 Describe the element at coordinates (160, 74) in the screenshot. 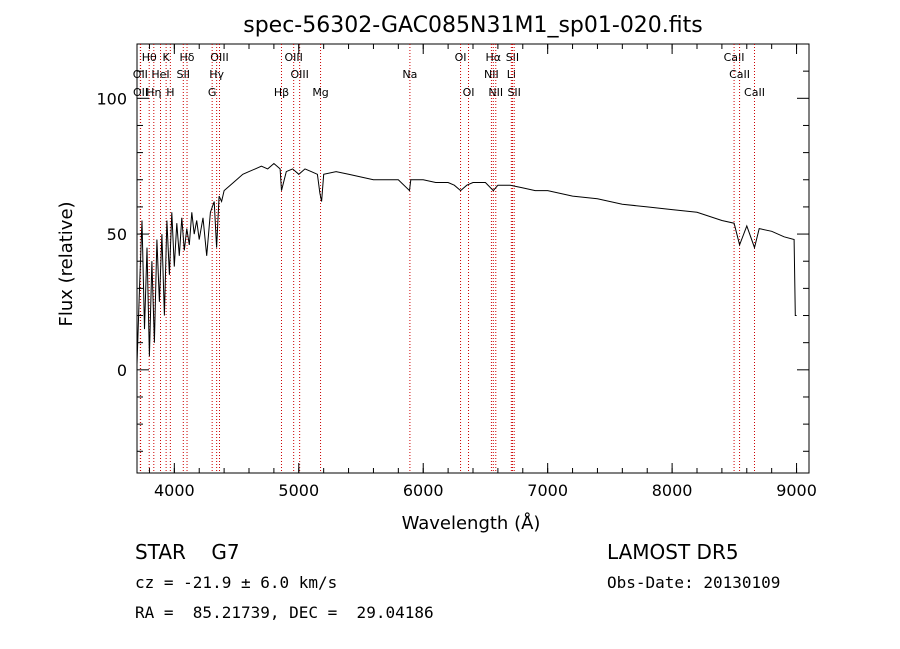

I see `line-marker-label: HeI` at that location.